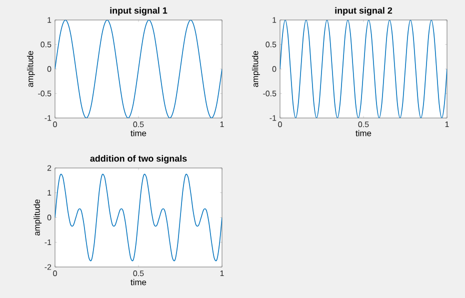 This screenshot has width=465, height=298. What do you see at coordinates (139, 11) in the screenshot?
I see `chart-title: input signal 1` at bounding box center [139, 11].